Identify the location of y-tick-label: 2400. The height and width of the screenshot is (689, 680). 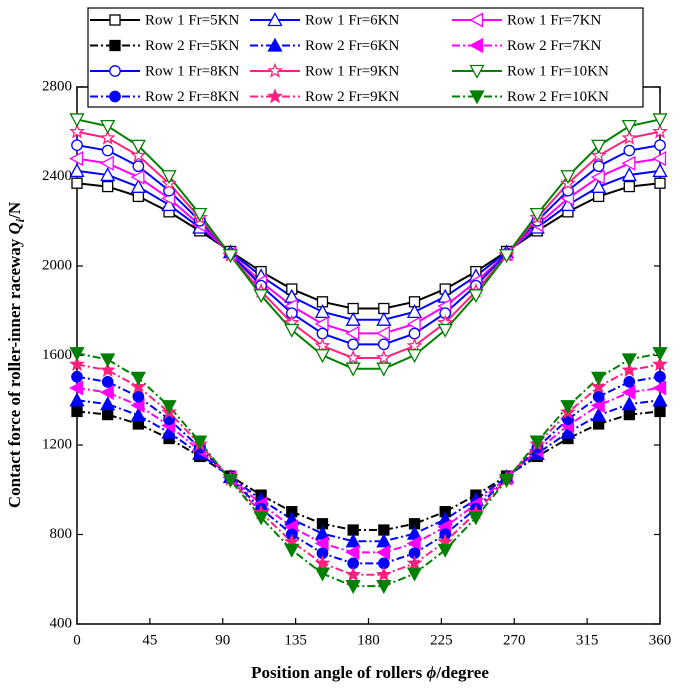
(57, 176).